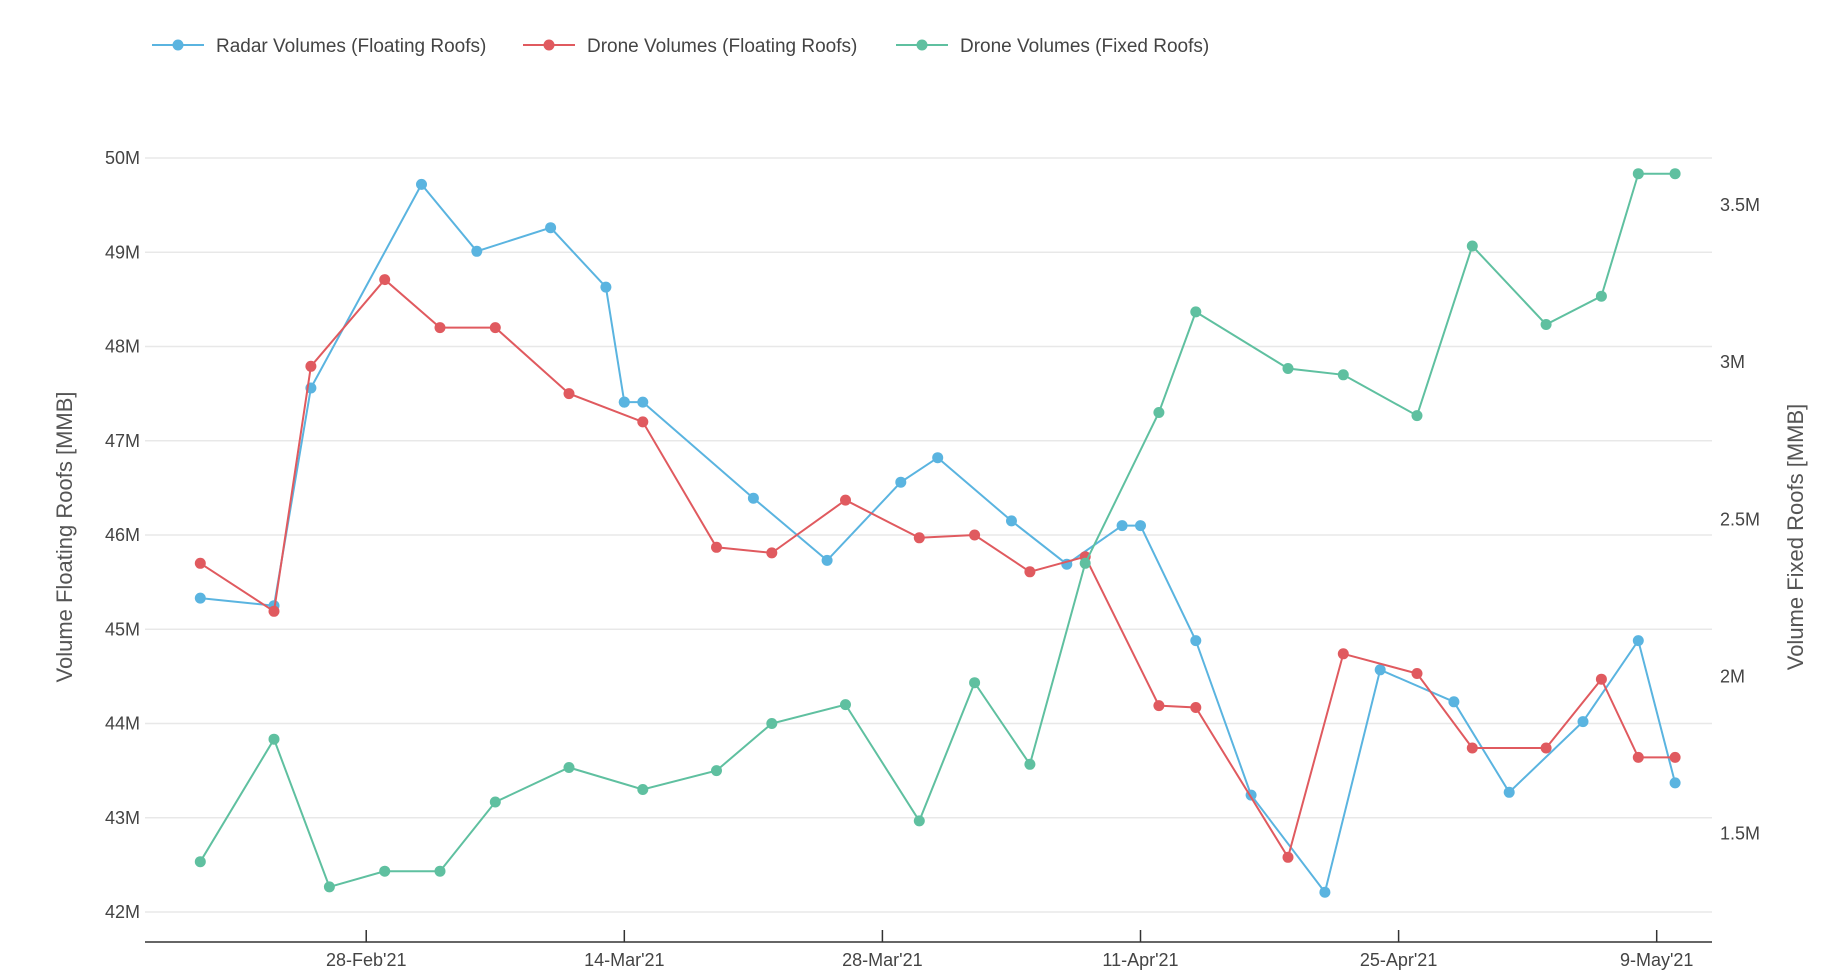 The width and height of the screenshot is (1840, 976). I want to click on legend-item: Drone Volumes (Fixed Roofs), so click(1052, 46).